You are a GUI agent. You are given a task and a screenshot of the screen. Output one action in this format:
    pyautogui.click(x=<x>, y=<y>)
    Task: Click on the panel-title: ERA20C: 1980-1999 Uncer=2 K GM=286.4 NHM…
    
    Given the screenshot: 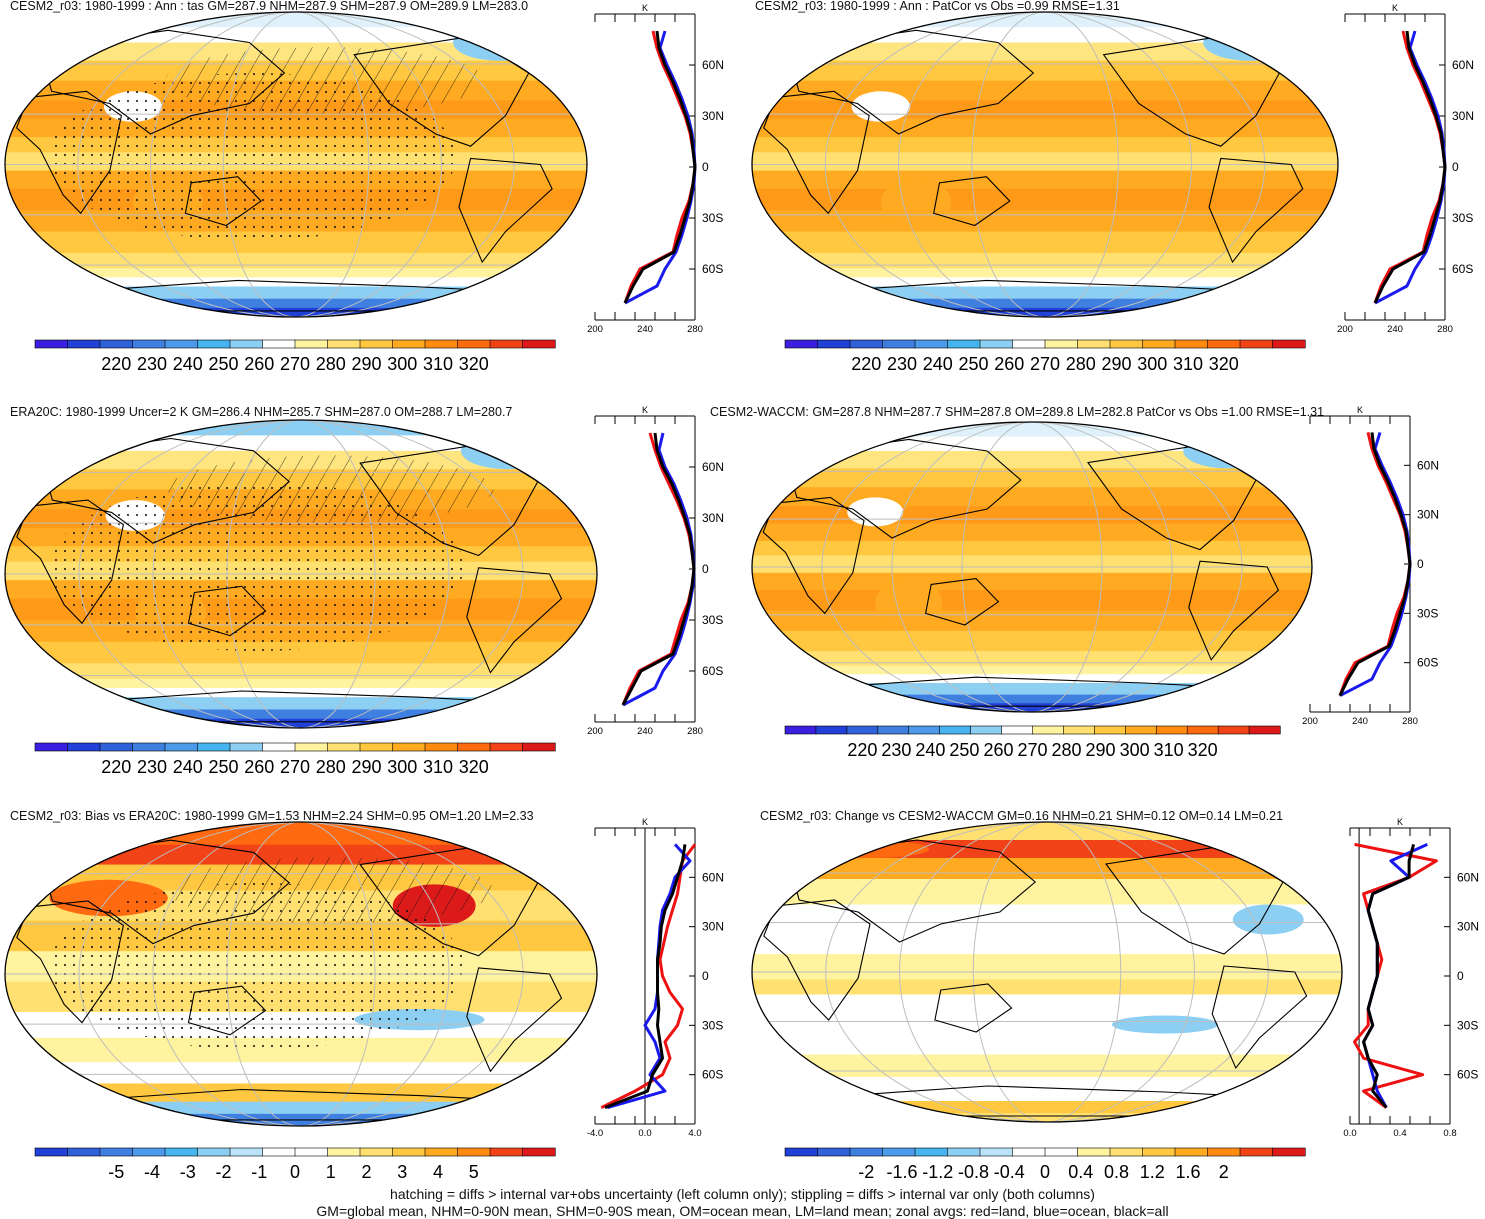 What is the action you would take?
    pyautogui.click(x=261, y=412)
    